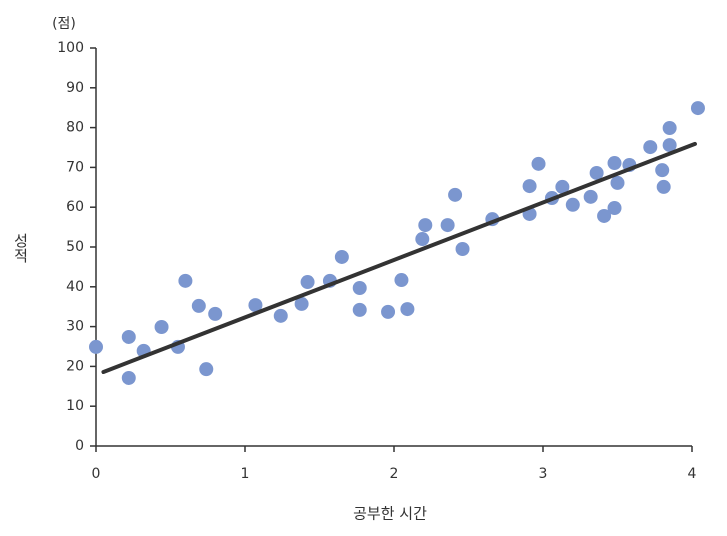 The width and height of the screenshot is (727, 536). What do you see at coordinates (75, 287) in the screenshot?
I see `y-tick-label: 40` at bounding box center [75, 287].